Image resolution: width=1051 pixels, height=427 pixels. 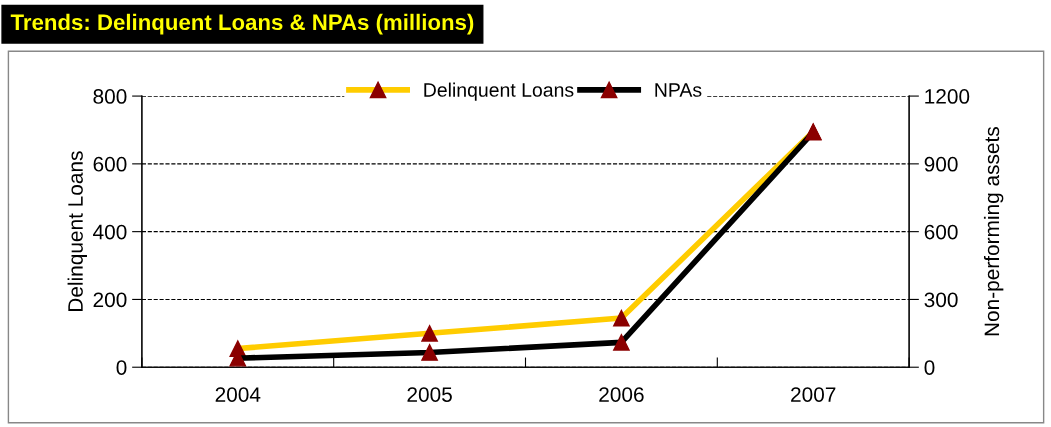 I want to click on x-tick-label: 2007, so click(x=813, y=394).